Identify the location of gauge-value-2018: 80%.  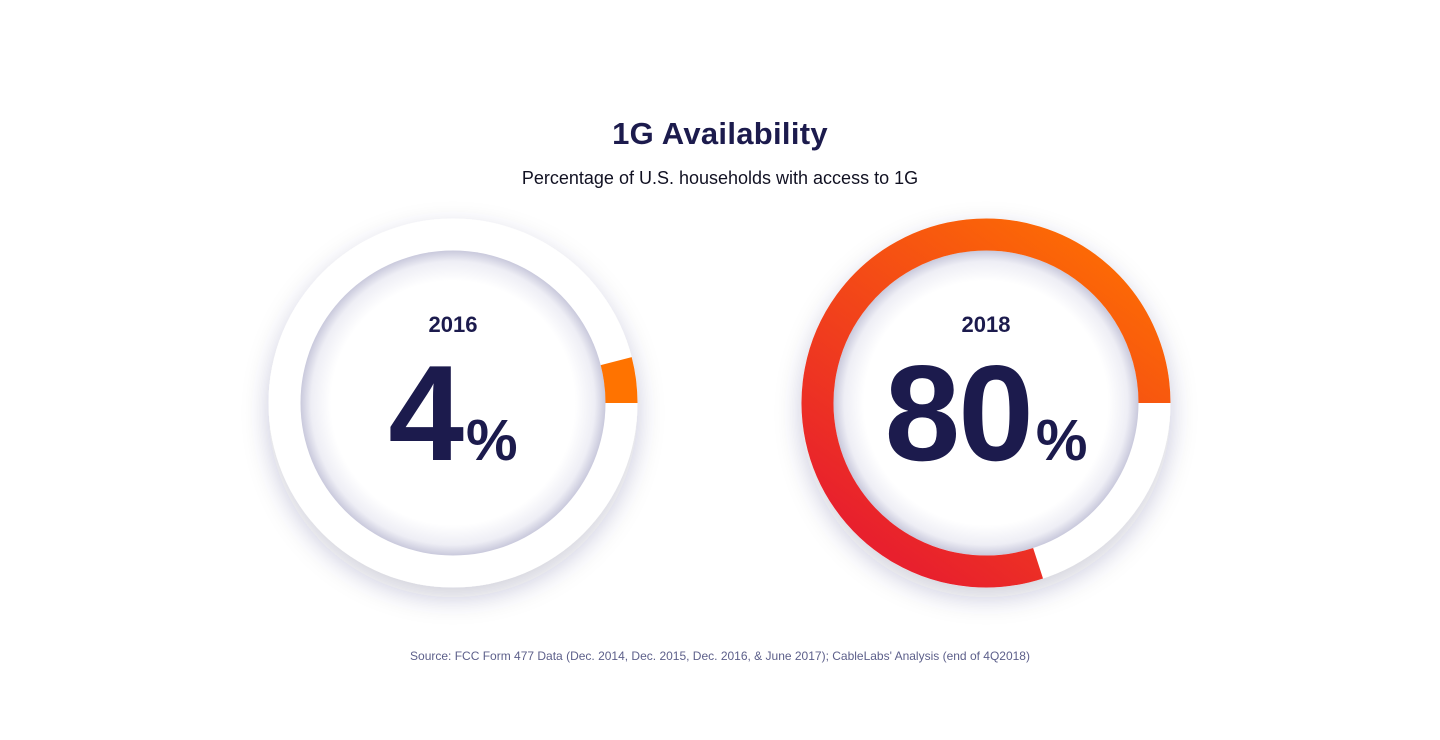
(986, 413).